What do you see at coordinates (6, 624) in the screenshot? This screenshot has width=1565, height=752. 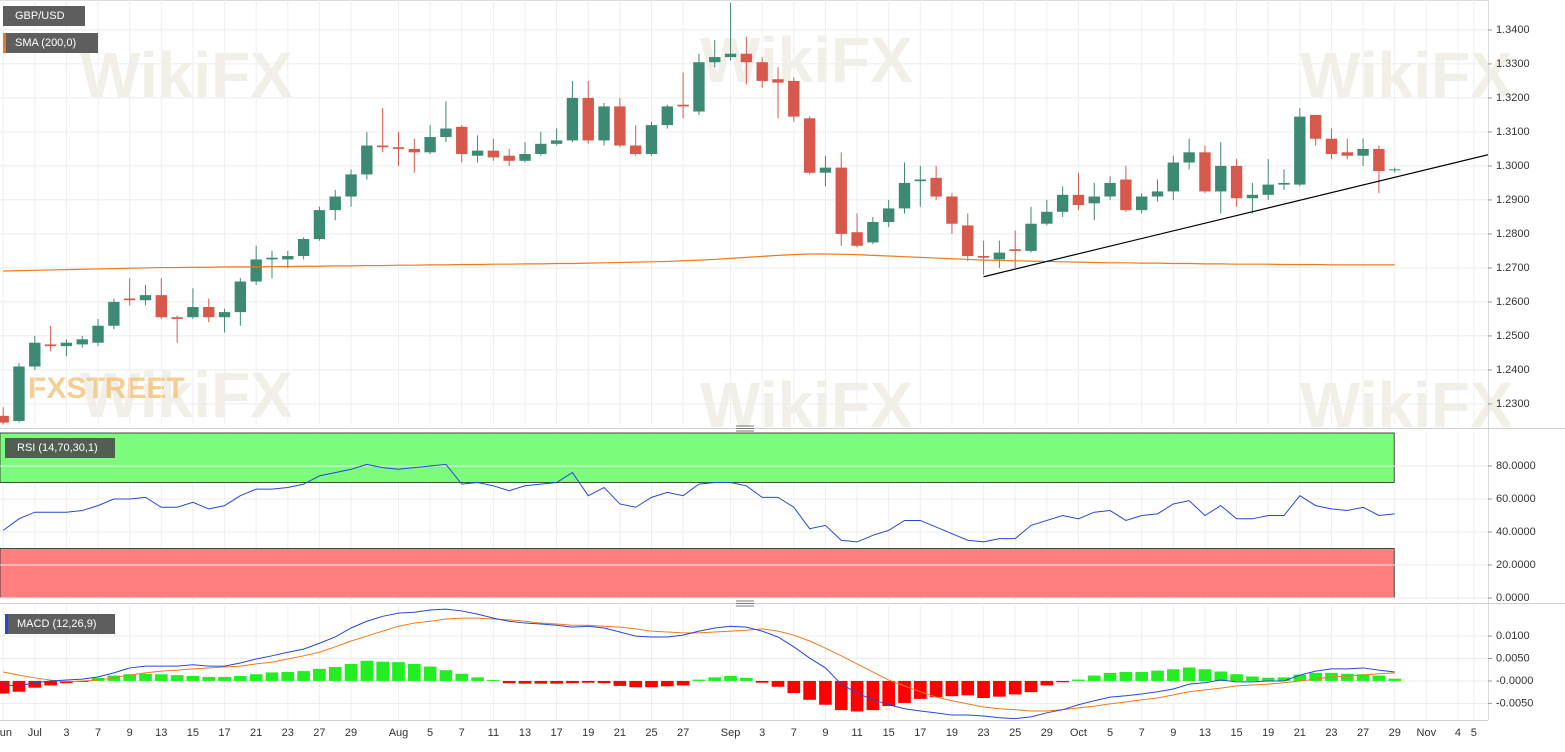 I see `legend-swatch` at bounding box center [6, 624].